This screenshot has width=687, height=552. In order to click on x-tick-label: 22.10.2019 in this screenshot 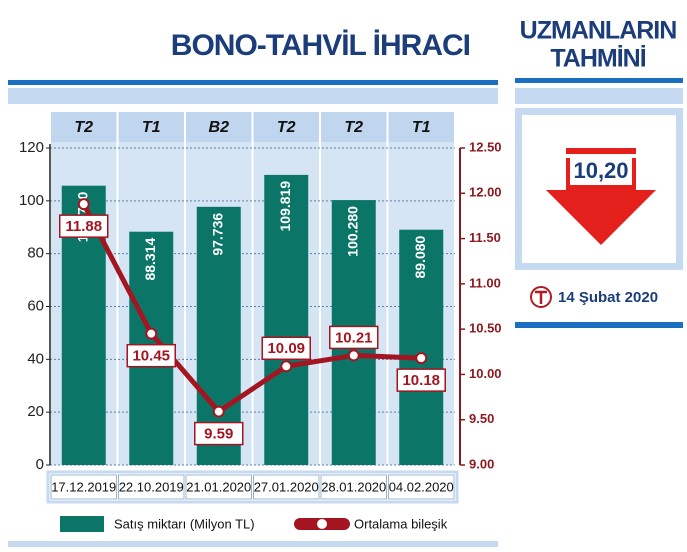, I will do `click(151, 486)`.